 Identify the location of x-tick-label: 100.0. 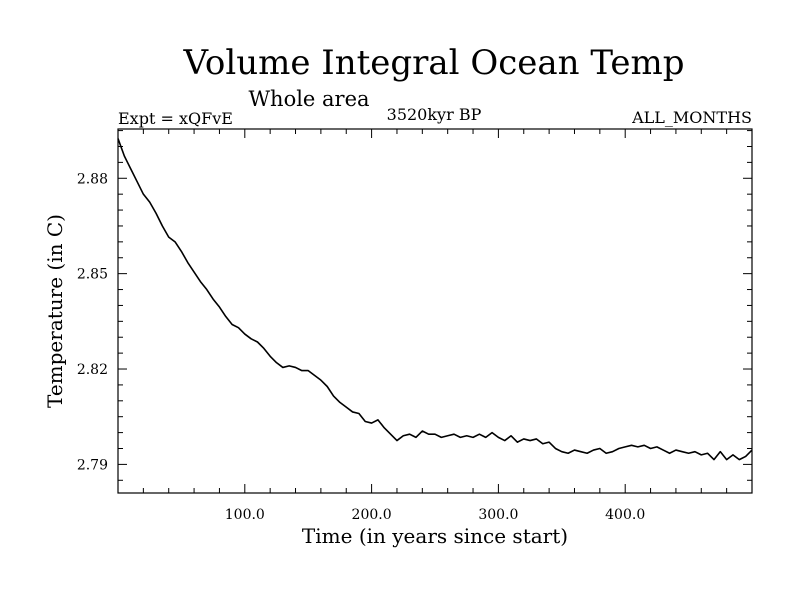
(245, 515).